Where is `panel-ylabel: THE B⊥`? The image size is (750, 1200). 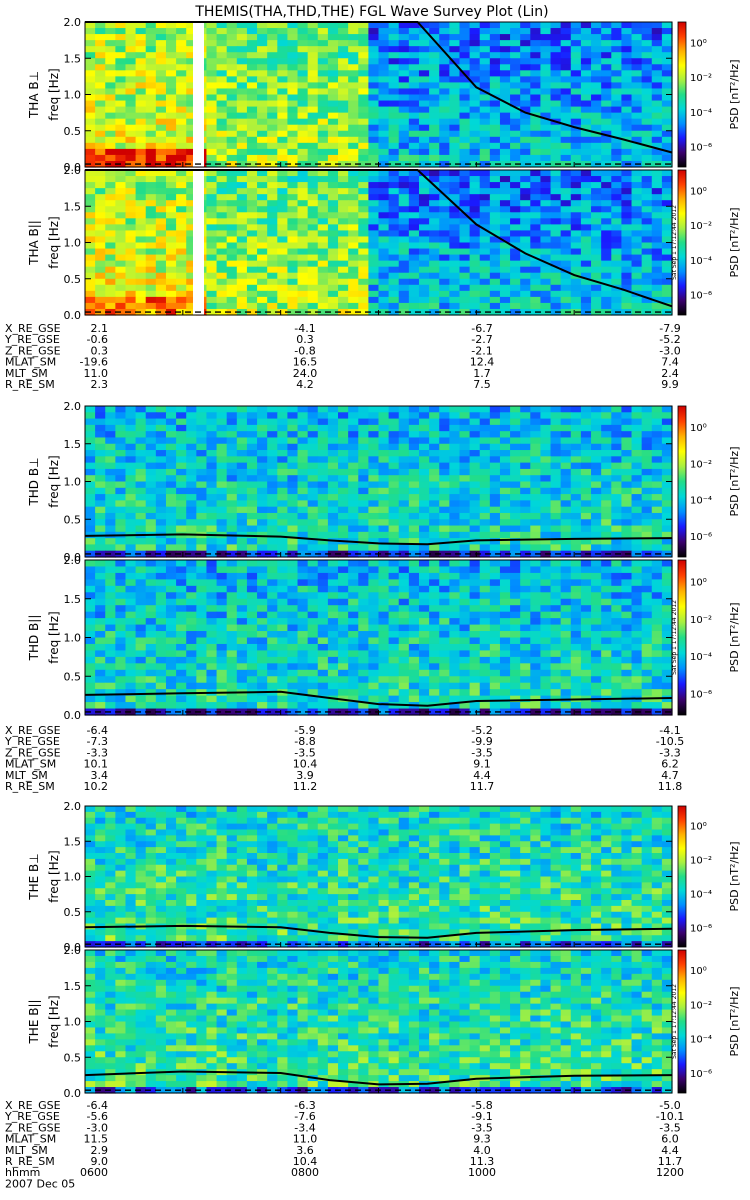
panel-ylabel: THE B⊥ is located at coordinates (34, 876).